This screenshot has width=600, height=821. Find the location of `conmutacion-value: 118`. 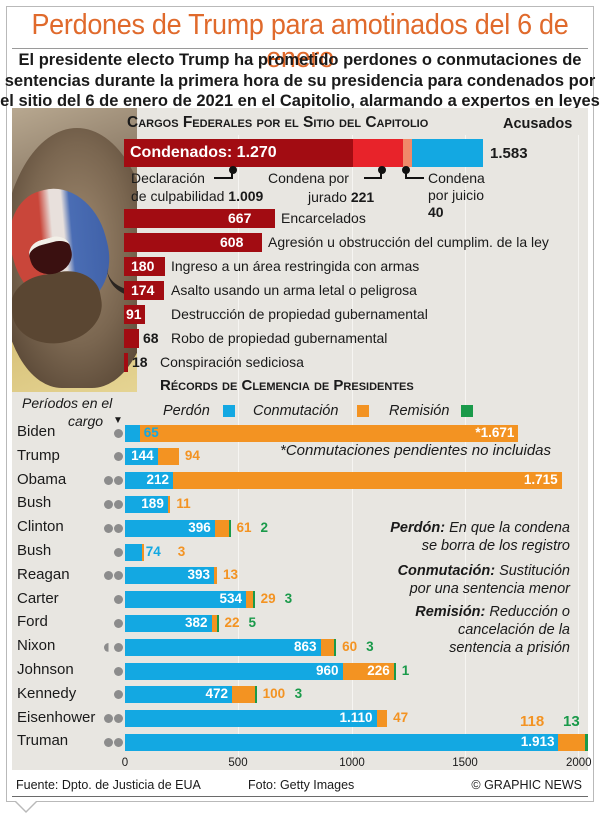

conmutacion-value: 118 is located at coordinates (532, 721).